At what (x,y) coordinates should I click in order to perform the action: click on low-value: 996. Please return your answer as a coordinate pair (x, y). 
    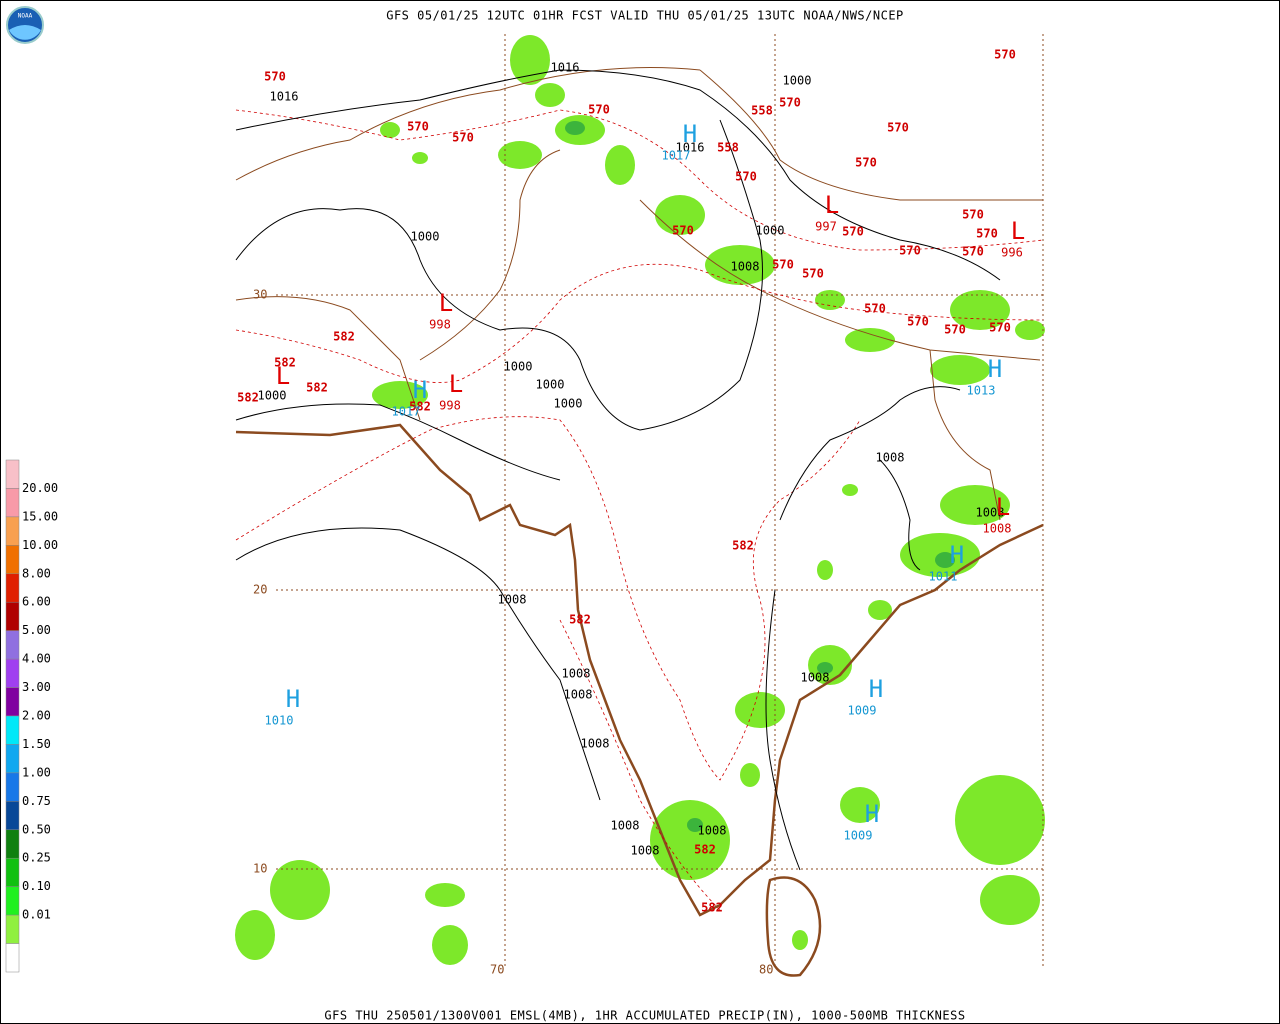
    Looking at the image, I should click on (1012, 253).